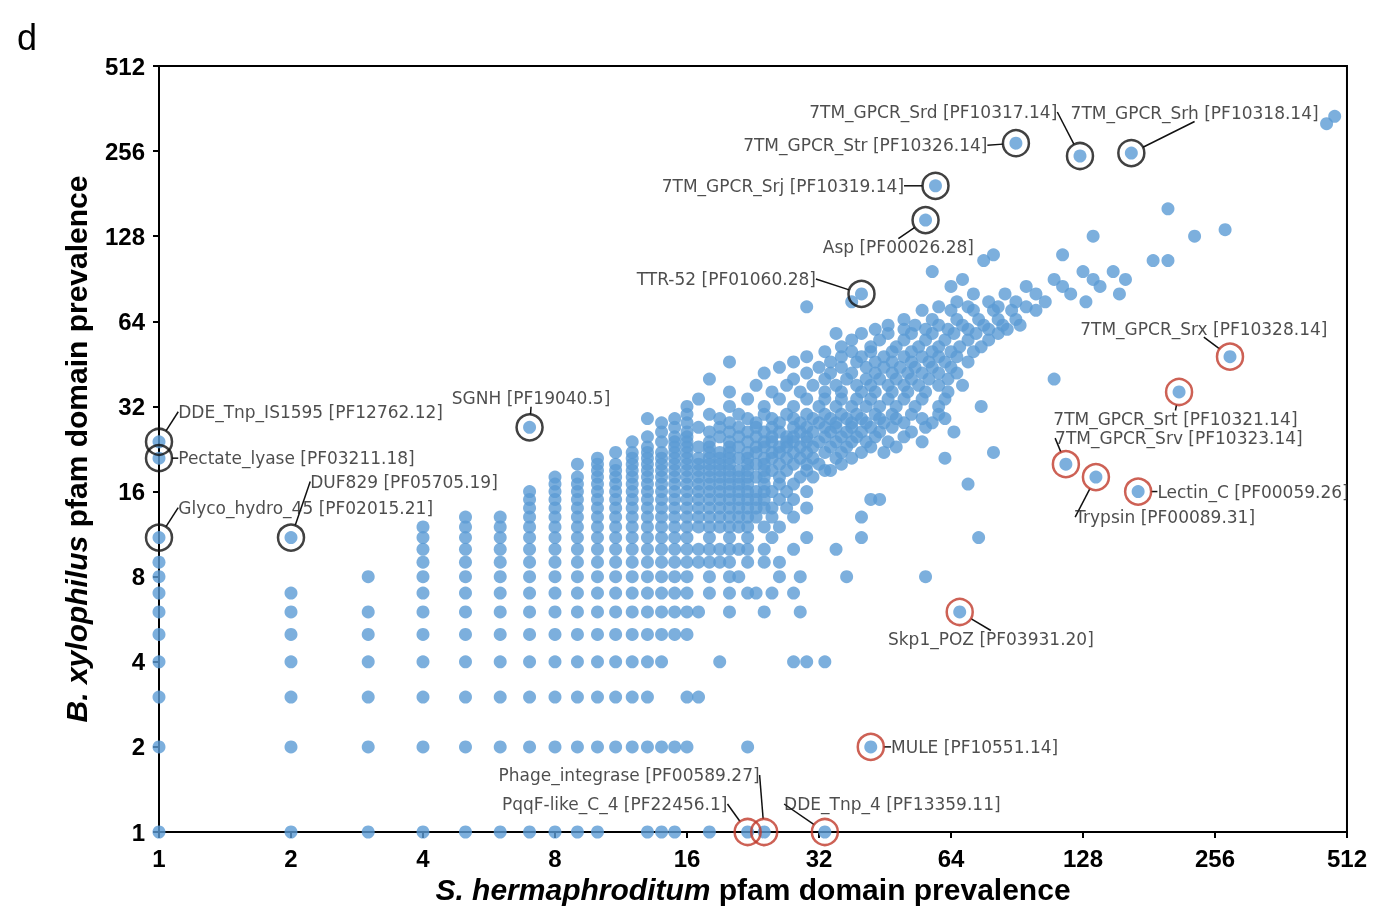  I want to click on x-tick-label: 8, so click(555, 858).